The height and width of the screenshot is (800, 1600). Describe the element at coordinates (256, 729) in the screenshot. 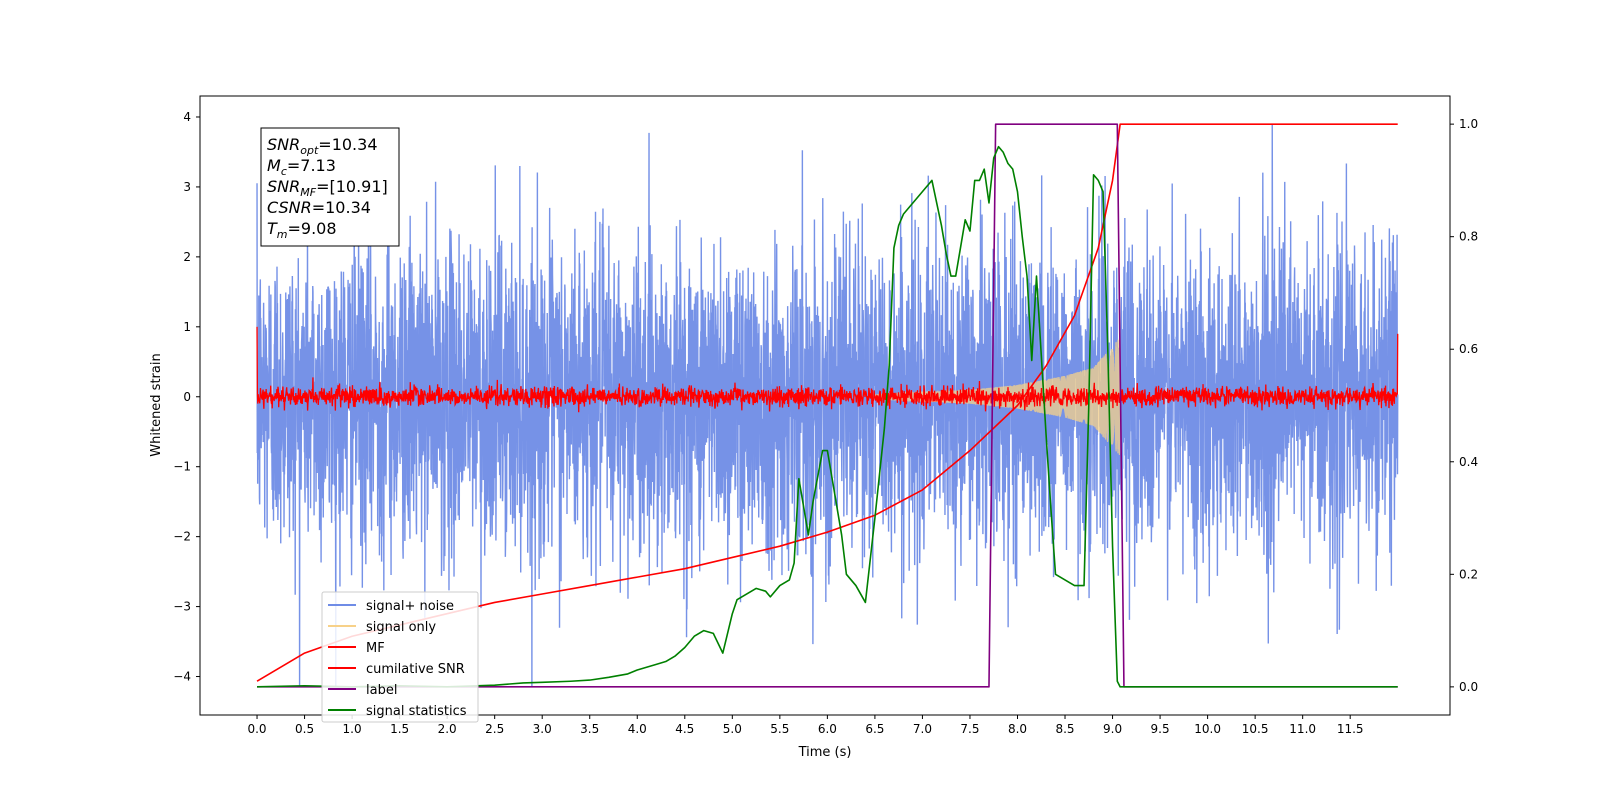

I see `x-tick-label: 0.0` at that location.